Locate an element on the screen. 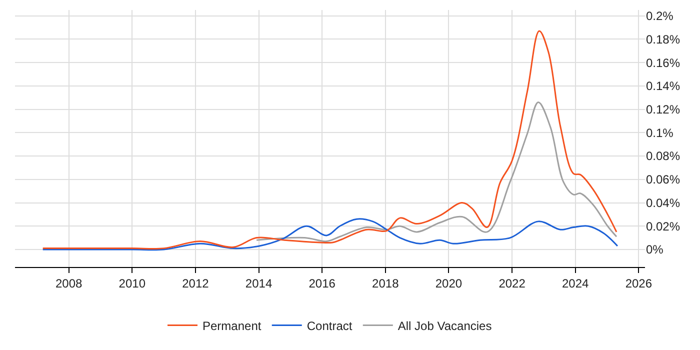  y-tick-label: 0% is located at coordinates (655, 249).